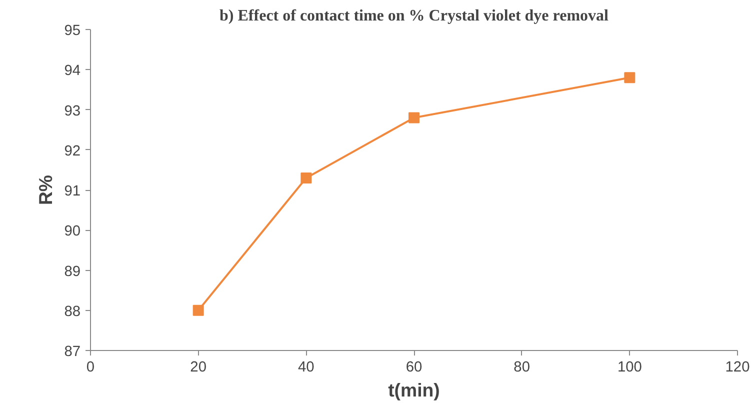 The width and height of the screenshot is (751, 403). I want to click on x-axis-title: t(min), so click(414, 390).